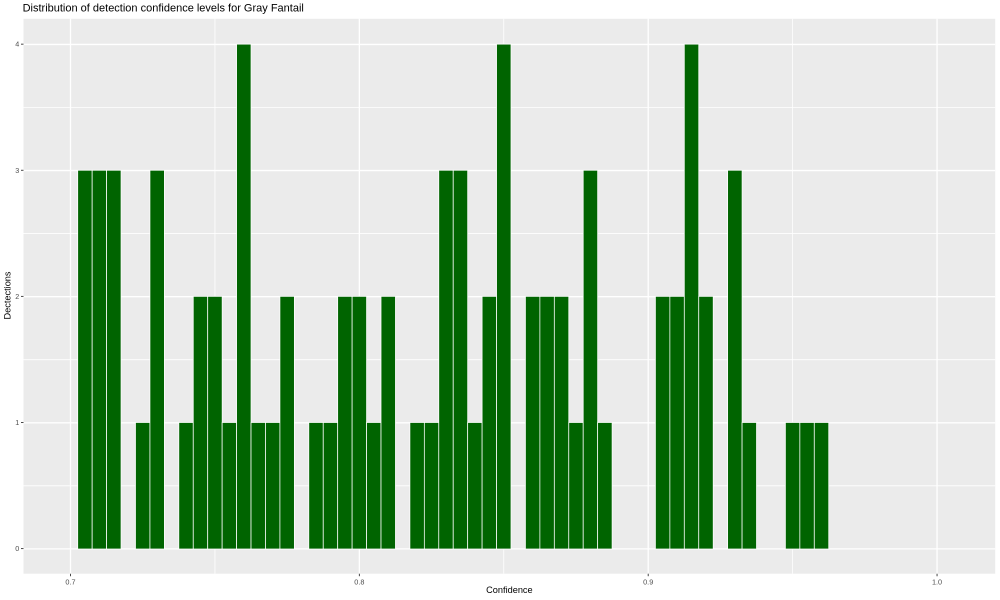 This screenshot has height=600, width=1000. What do you see at coordinates (17, 548) in the screenshot?
I see `svg-text: 0` at bounding box center [17, 548].